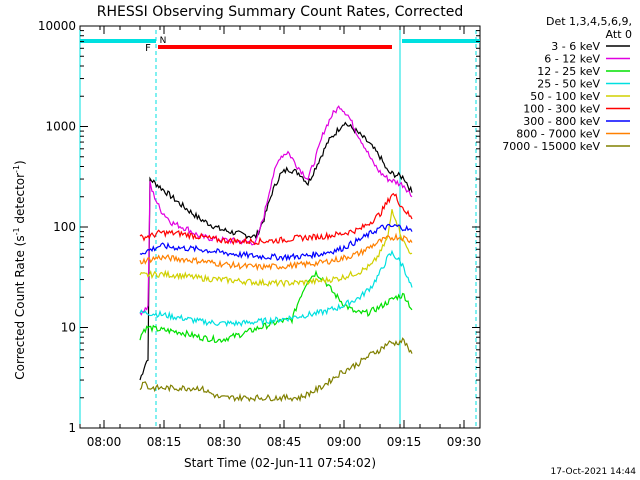  What do you see at coordinates (568, 71) in the screenshot?
I see `legend-label: 12 - 25 keV` at bounding box center [568, 71].